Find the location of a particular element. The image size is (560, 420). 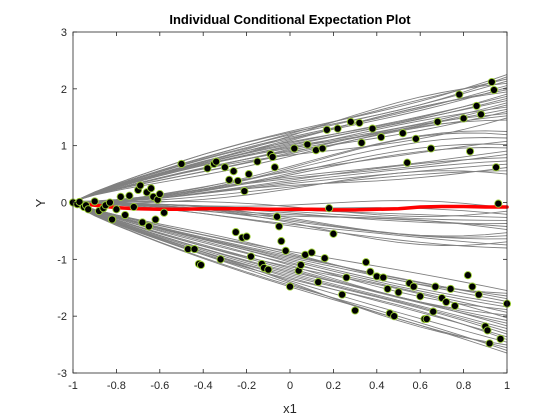

y-tick-label: -3 is located at coordinates (62, 374).